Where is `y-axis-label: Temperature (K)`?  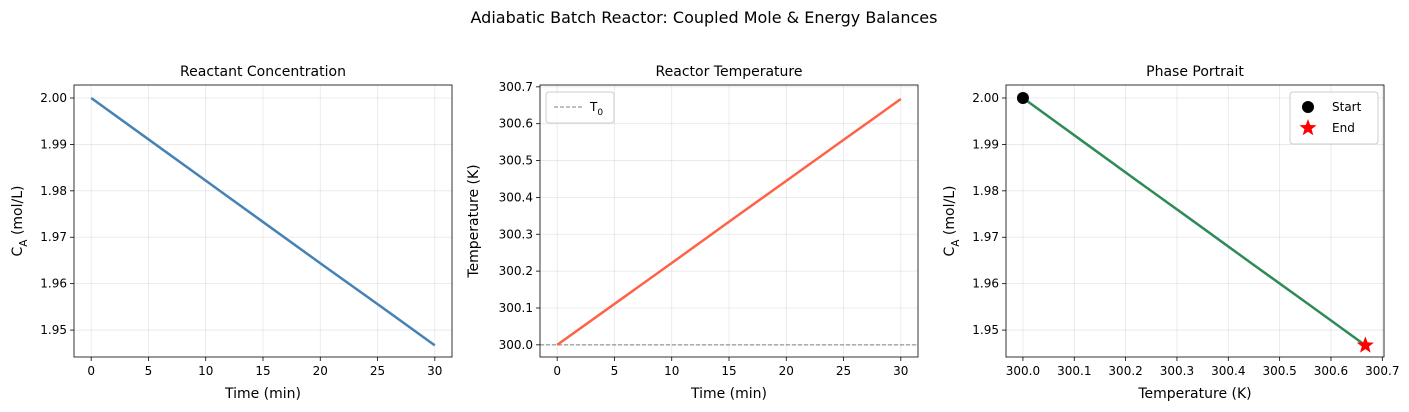 y-axis-label: Temperature (K) is located at coordinates (474, 221).